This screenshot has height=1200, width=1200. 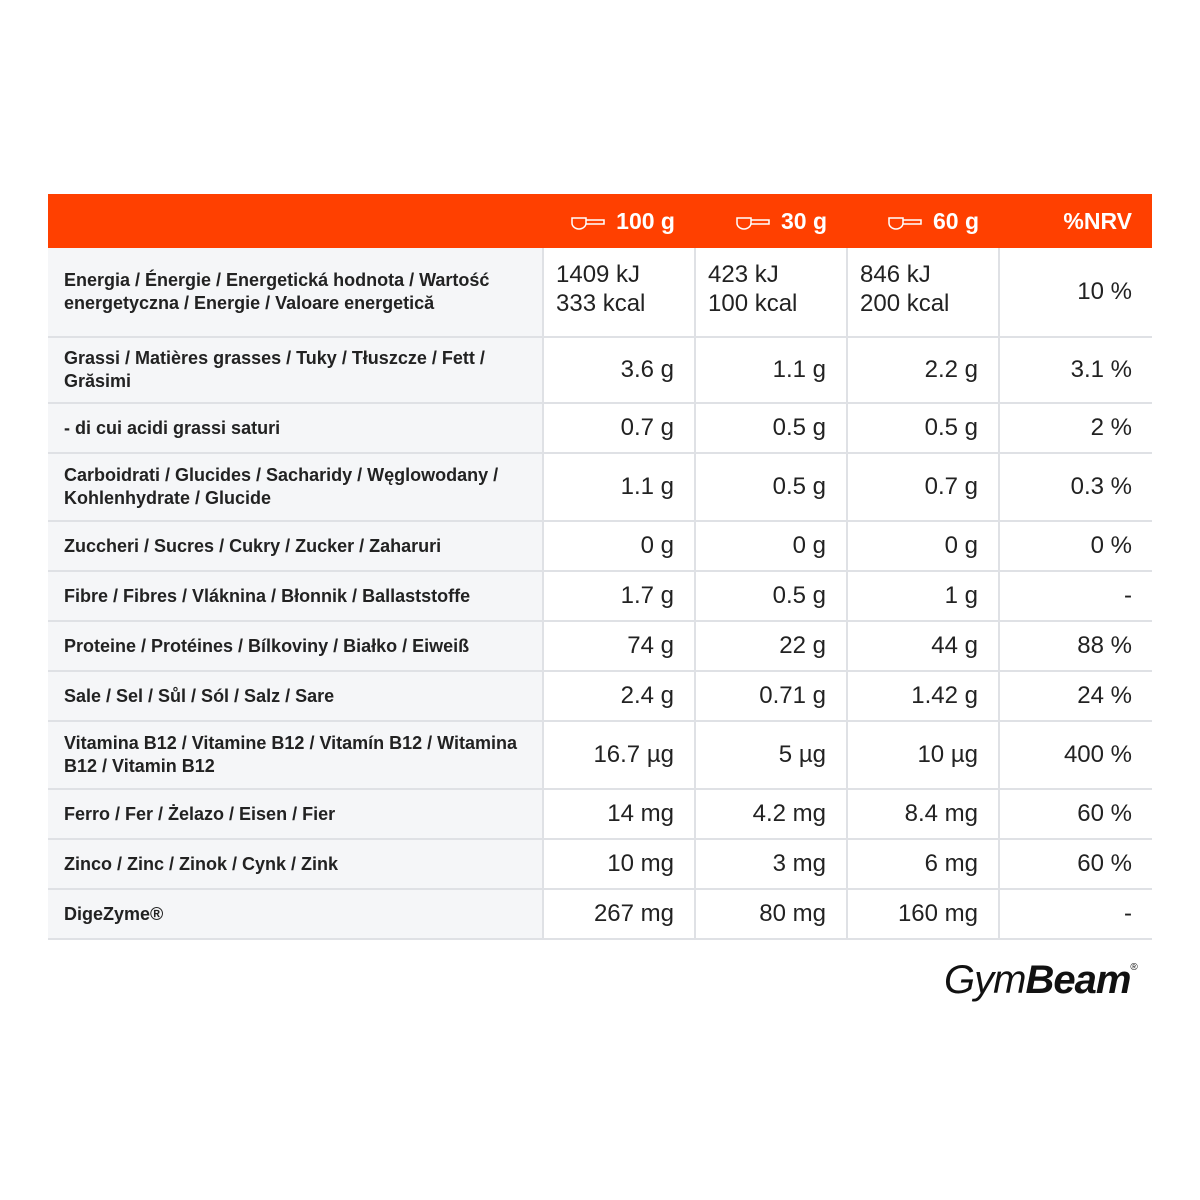 What do you see at coordinates (619, 696) in the screenshot?
I see `value-cell: 2.4 g` at bounding box center [619, 696].